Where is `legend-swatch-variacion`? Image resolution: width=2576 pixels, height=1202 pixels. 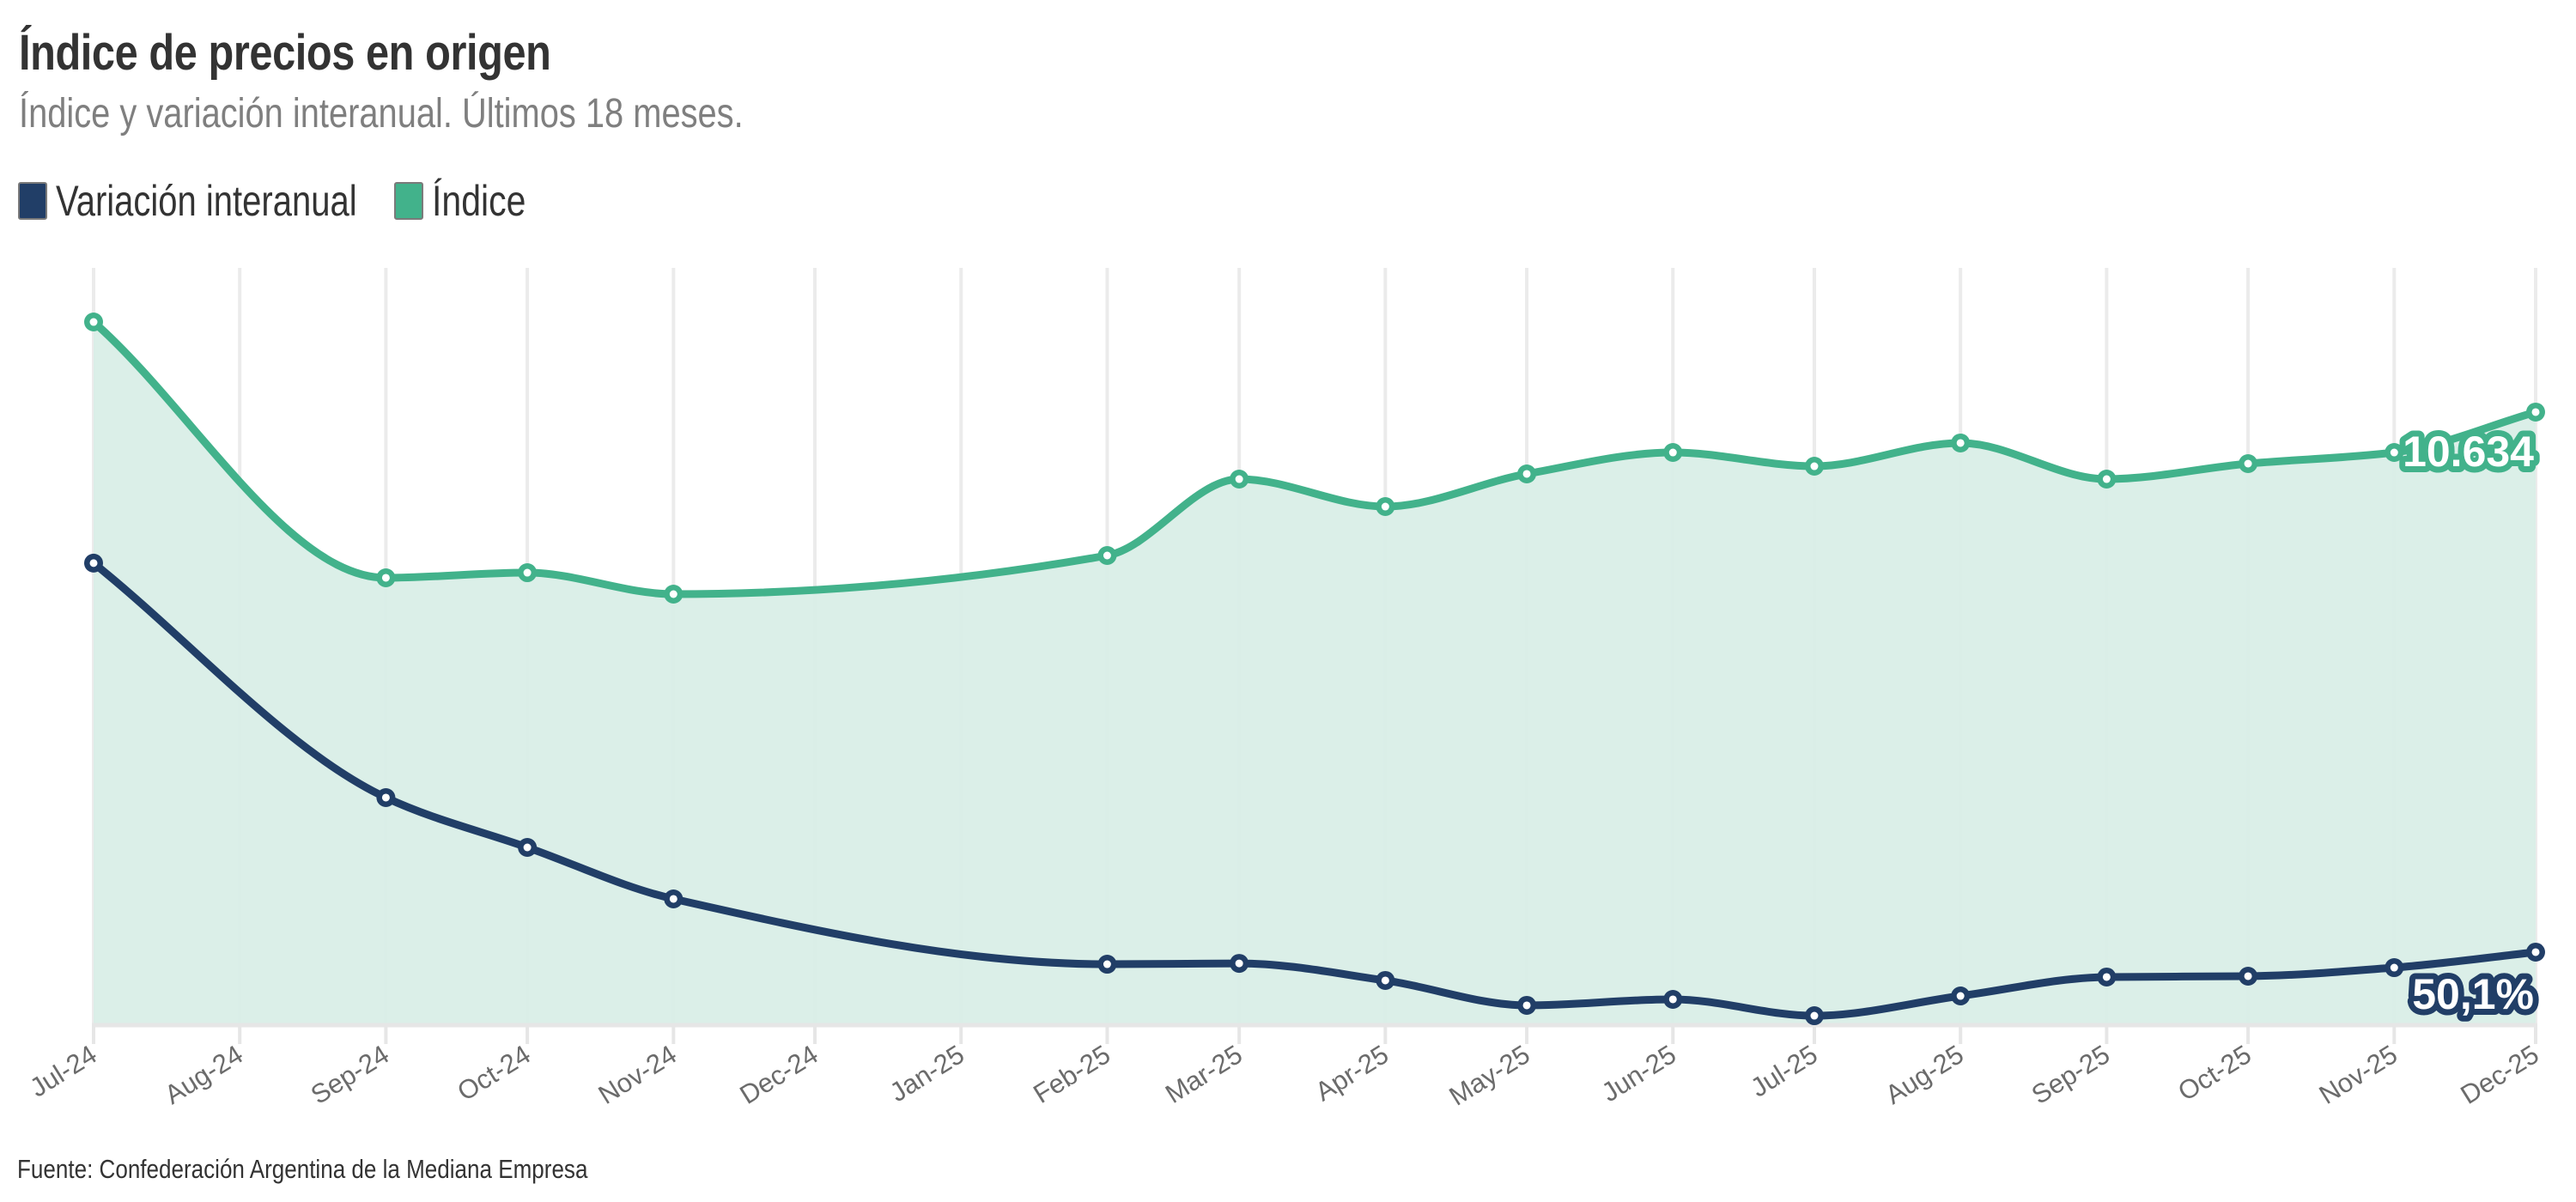
legend-swatch-variacion is located at coordinates (32, 201).